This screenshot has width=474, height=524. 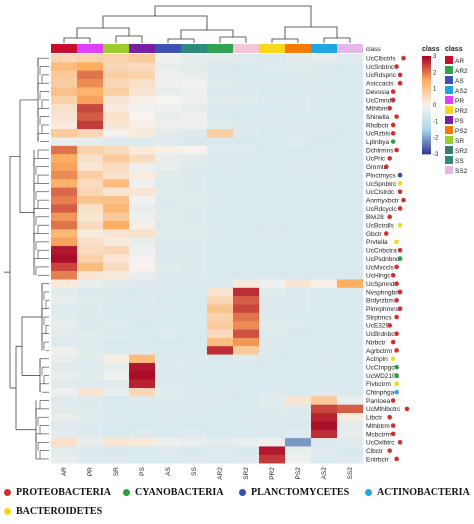 I want to click on class-legend-swatch, so click(x=449, y=120).